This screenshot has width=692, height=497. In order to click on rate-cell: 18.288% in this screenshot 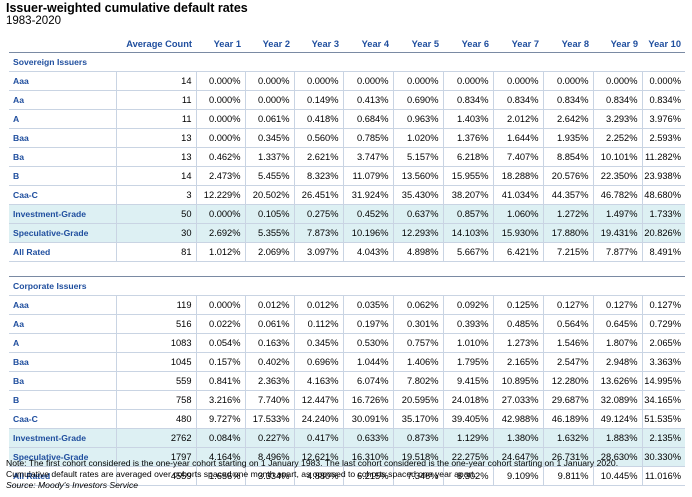, I will do `click(517, 176)`.